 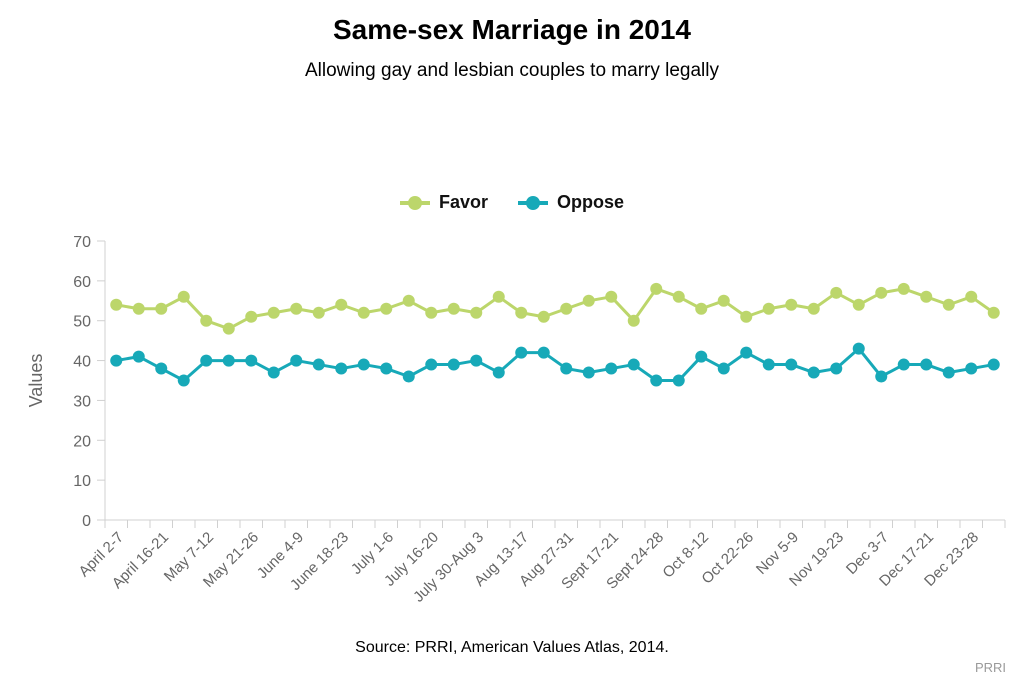 I want to click on legend-label-oppose: Oppose, so click(x=591, y=202).